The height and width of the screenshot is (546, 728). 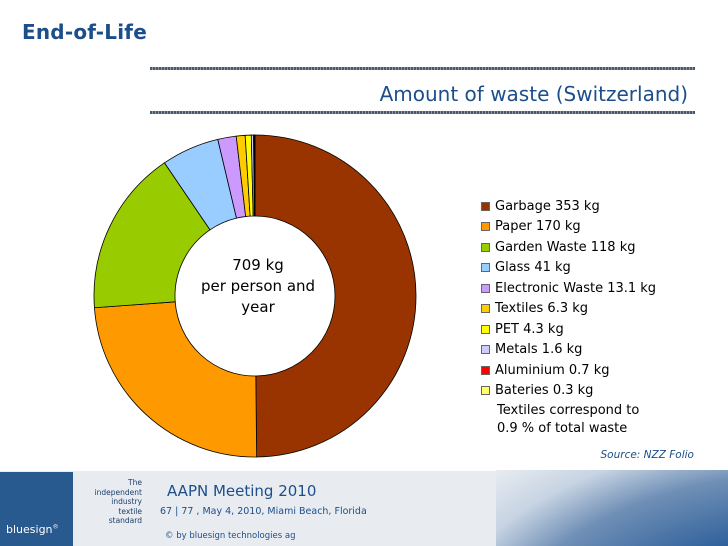 I want to click on slide-title: End-of-Life, so click(x=84, y=32).